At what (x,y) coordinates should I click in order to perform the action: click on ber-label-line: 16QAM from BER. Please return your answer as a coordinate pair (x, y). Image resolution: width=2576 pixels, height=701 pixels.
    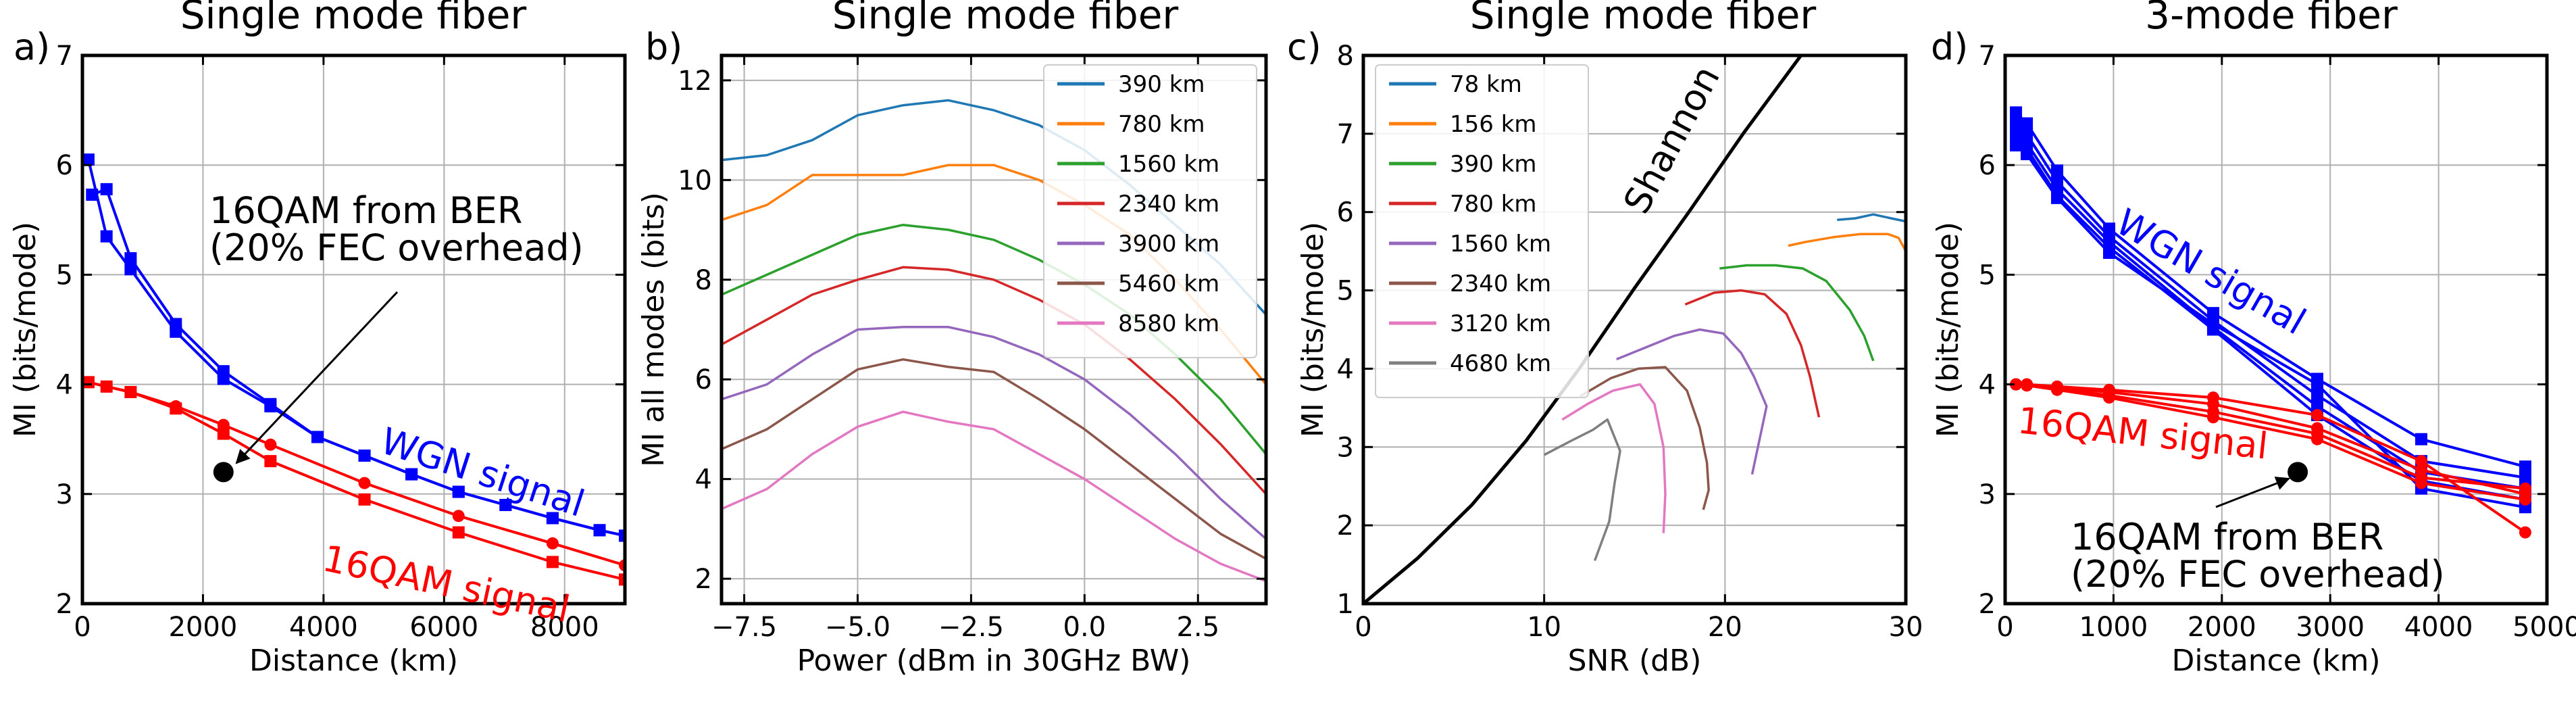
    Looking at the image, I should click on (2227, 537).